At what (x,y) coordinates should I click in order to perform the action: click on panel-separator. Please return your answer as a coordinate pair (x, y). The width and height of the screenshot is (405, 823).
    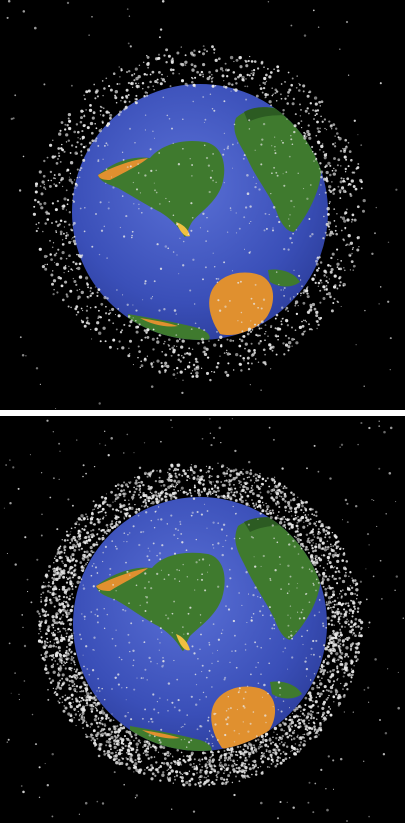
    Looking at the image, I should click on (202, 413).